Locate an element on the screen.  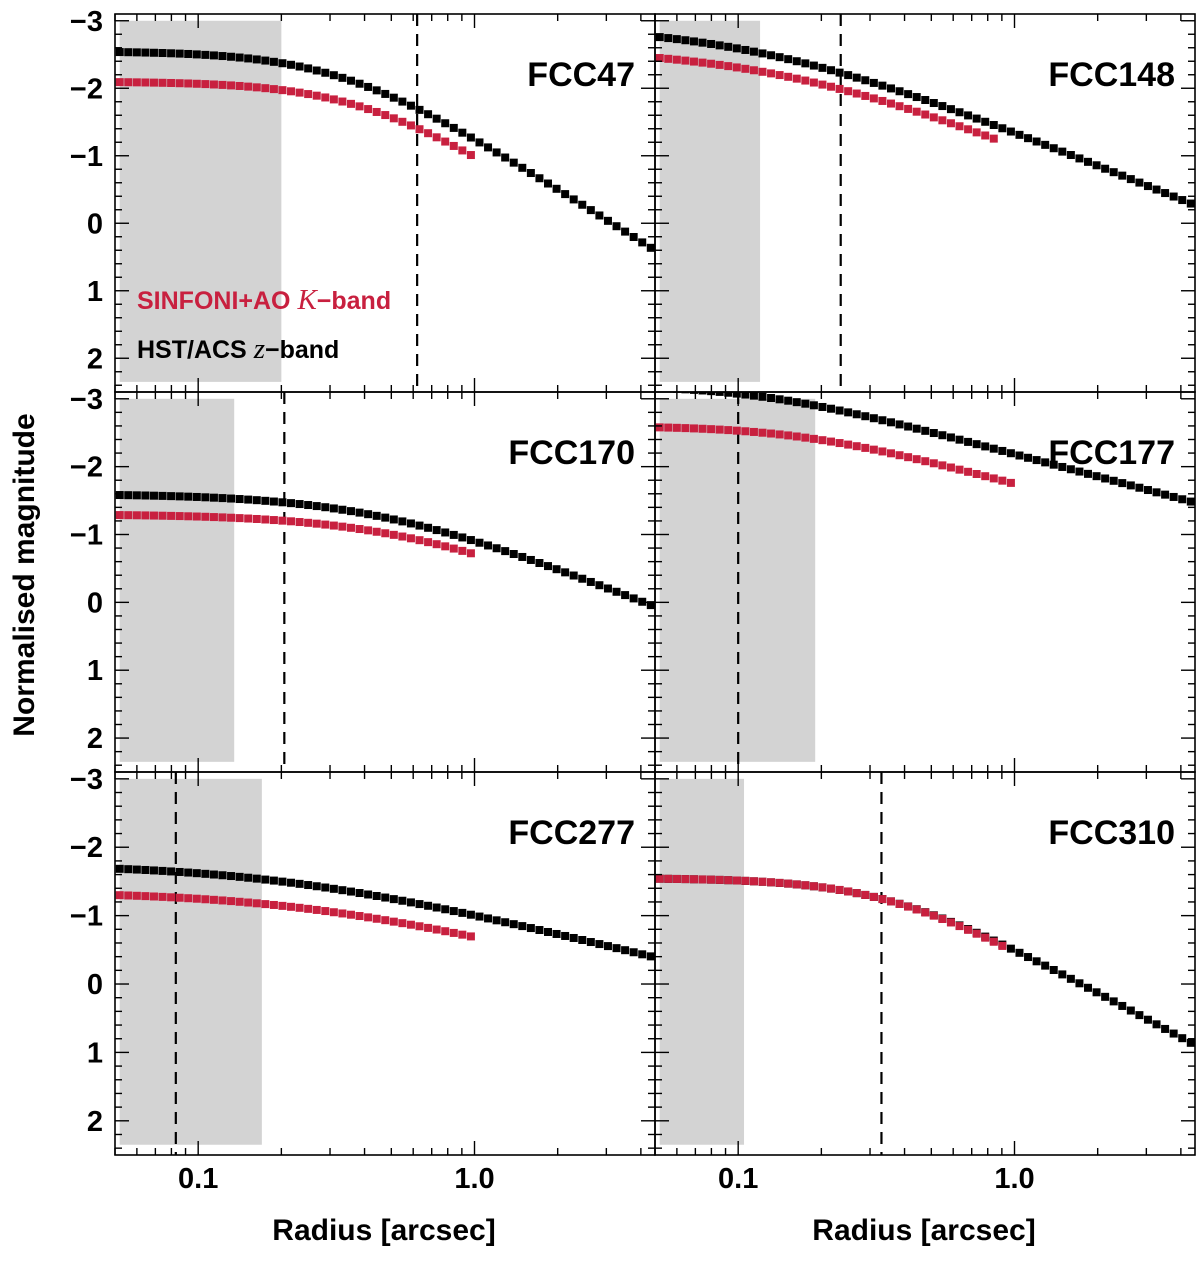
y-tick-label: −1 is located at coordinates (86, 917).